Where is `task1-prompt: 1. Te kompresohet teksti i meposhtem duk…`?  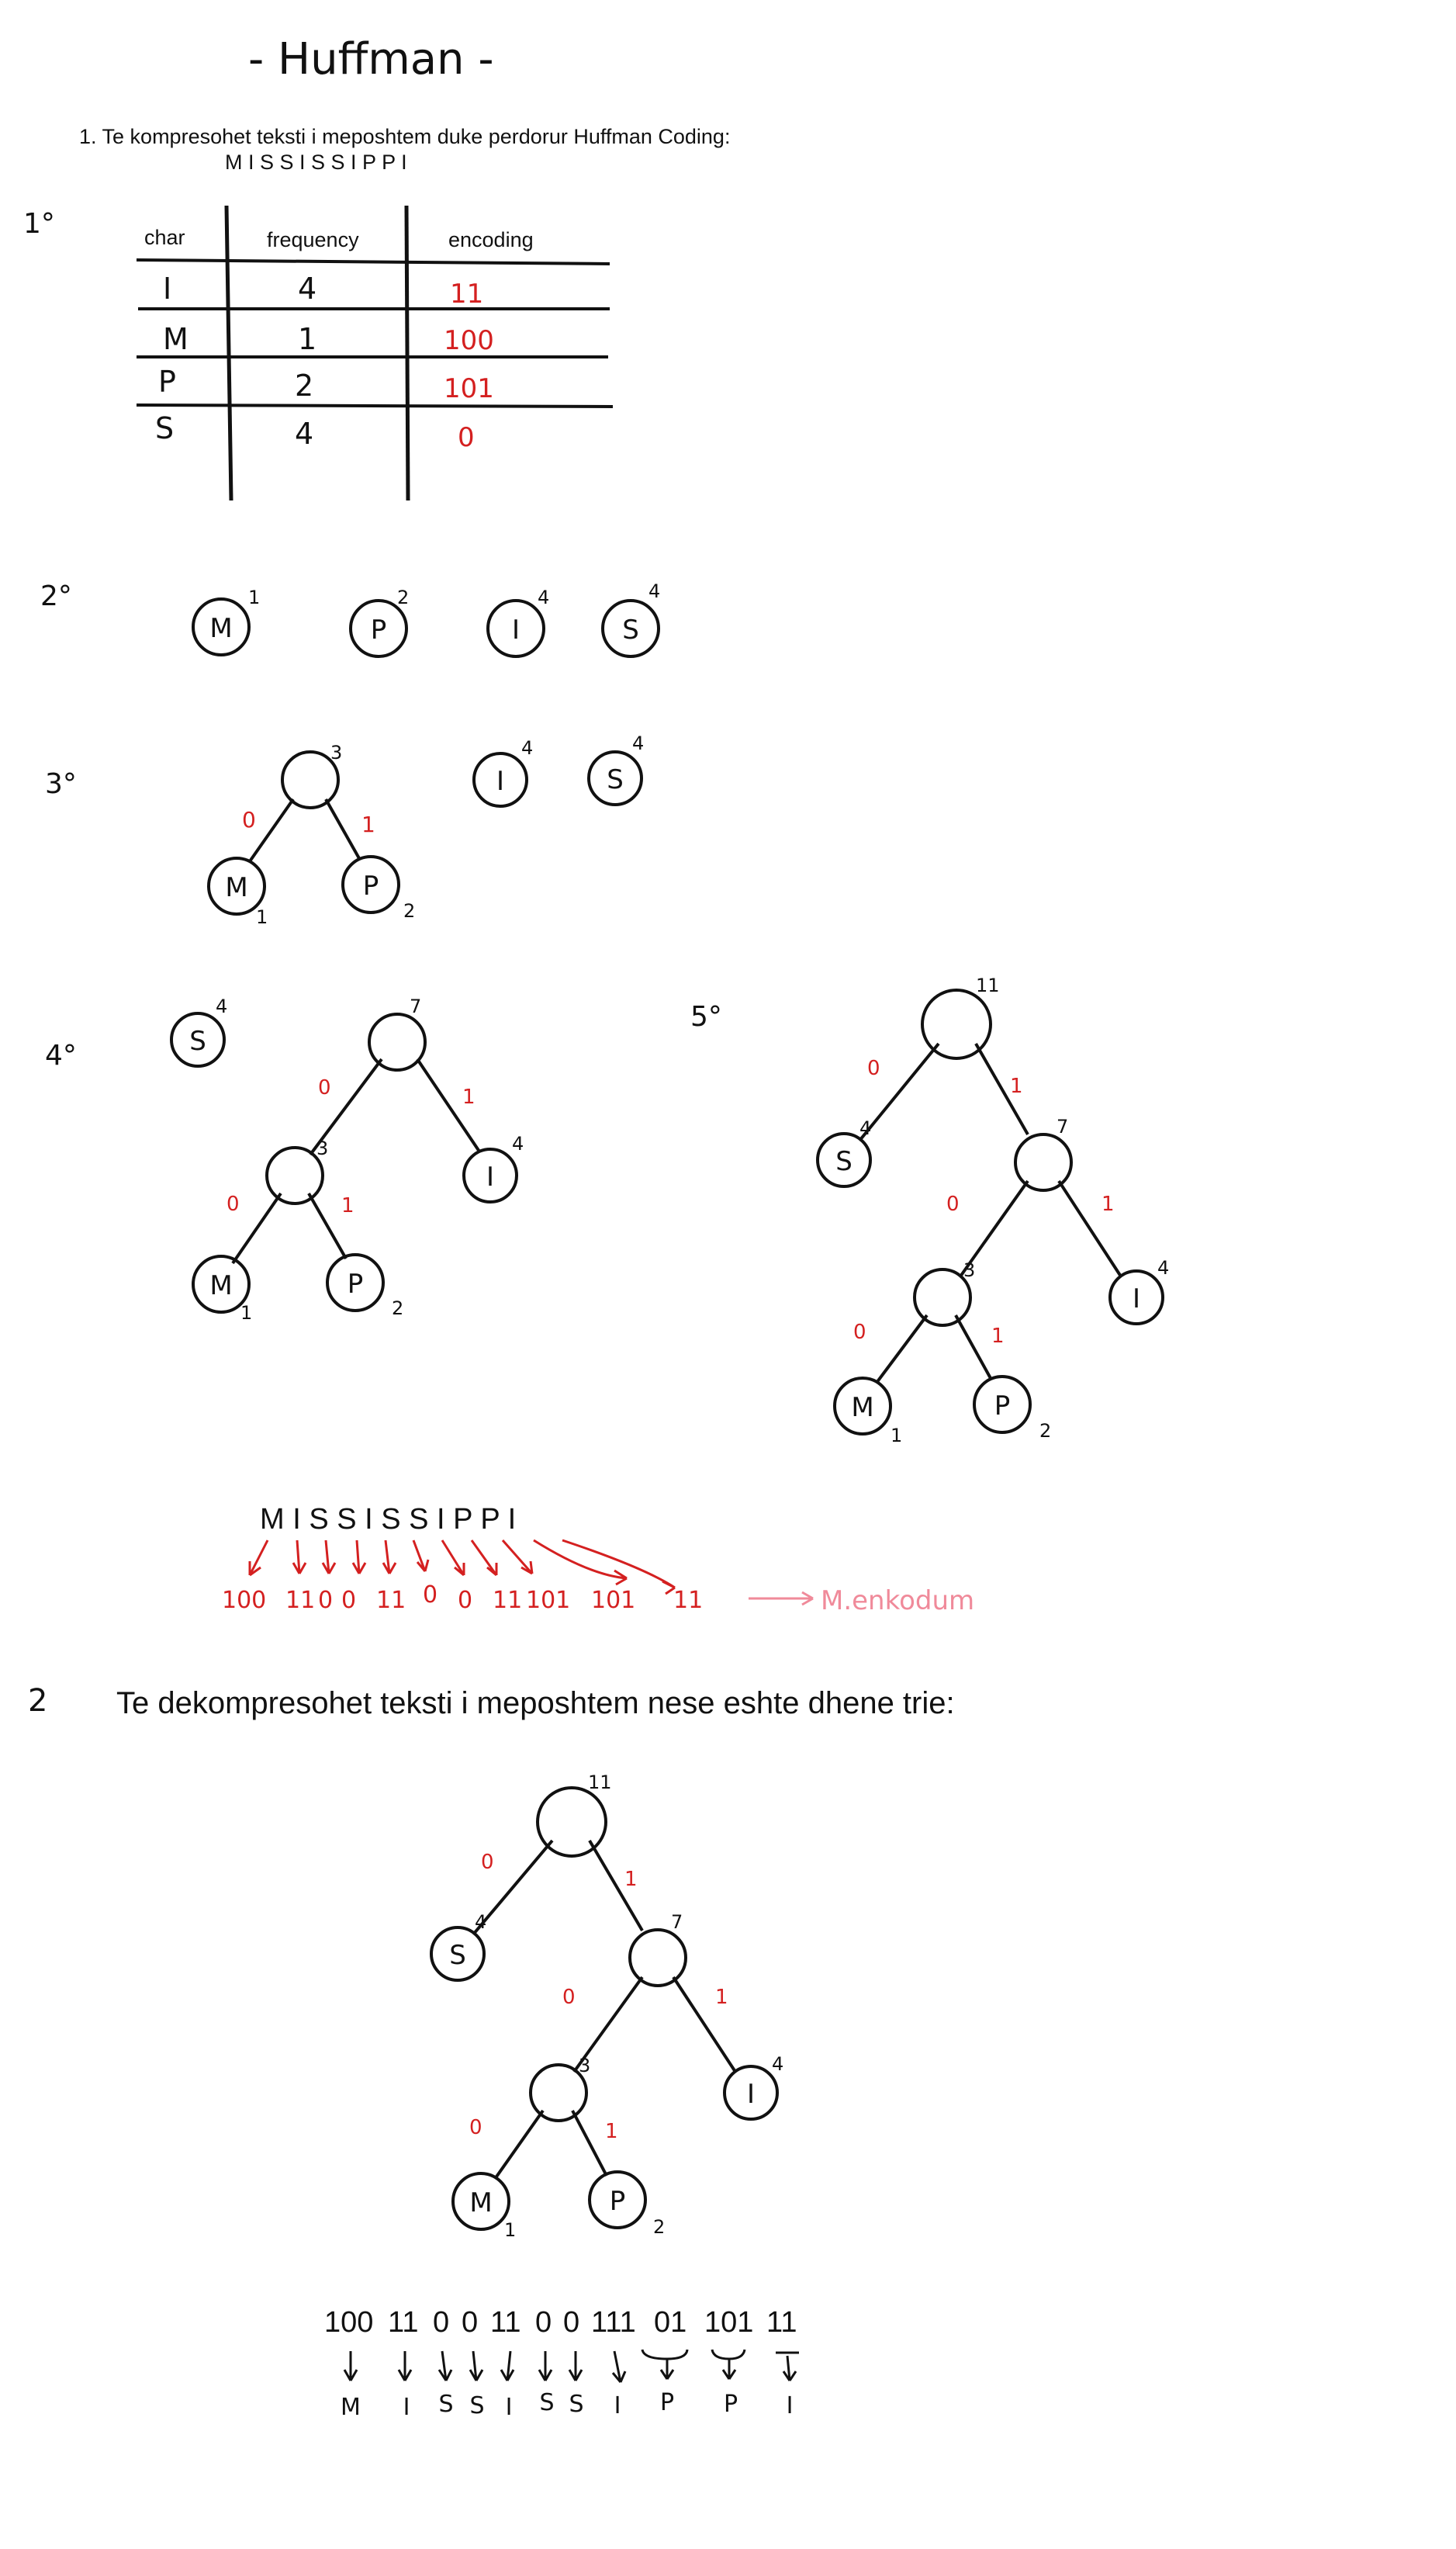
task1-prompt: 1. Te kompresohet teksti i meposhtem duk… is located at coordinates (404, 136).